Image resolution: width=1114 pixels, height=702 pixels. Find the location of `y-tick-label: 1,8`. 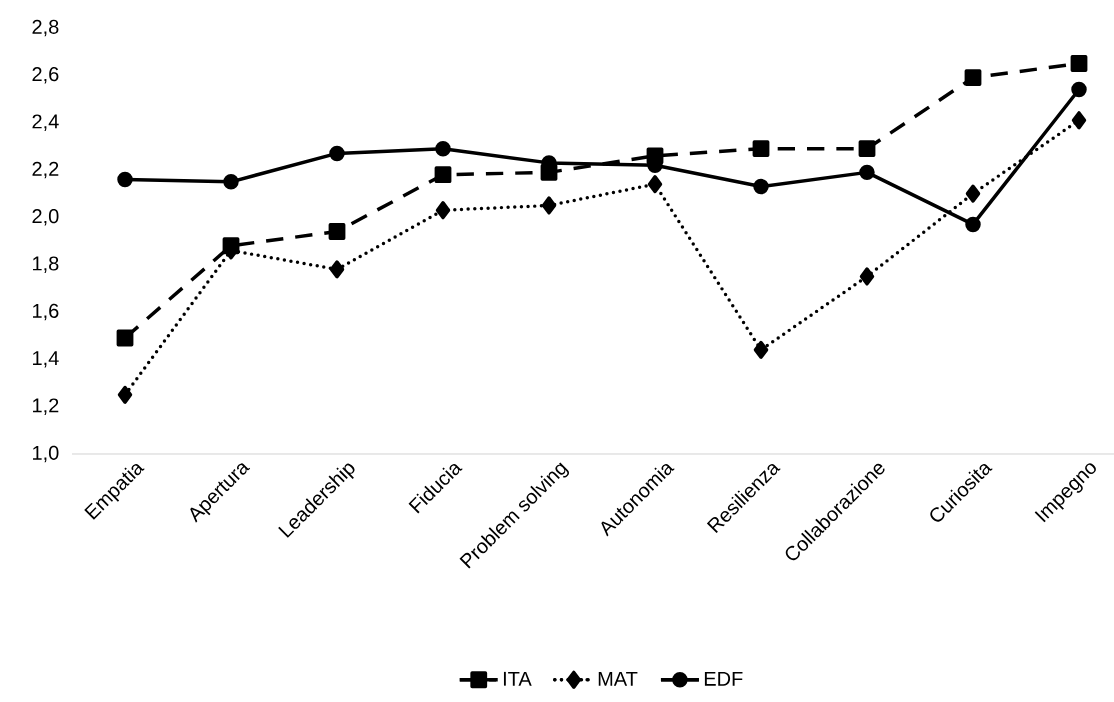

y-tick-label: 1,8 is located at coordinates (46, 264).